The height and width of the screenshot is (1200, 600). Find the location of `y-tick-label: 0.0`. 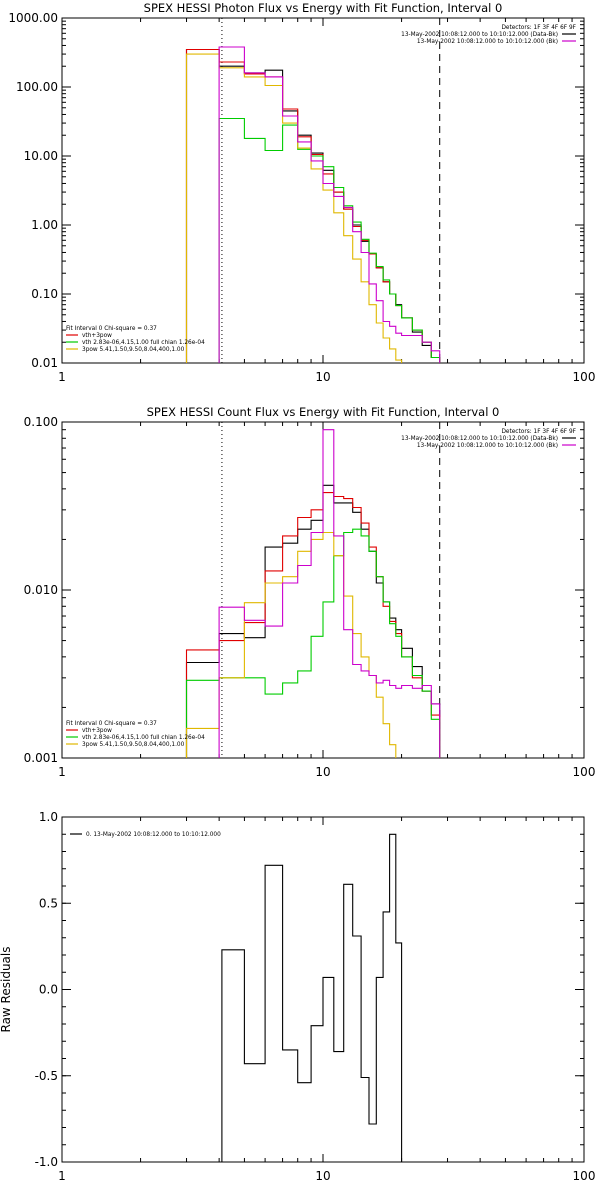

y-tick-label: 0.0 is located at coordinates (48, 990).